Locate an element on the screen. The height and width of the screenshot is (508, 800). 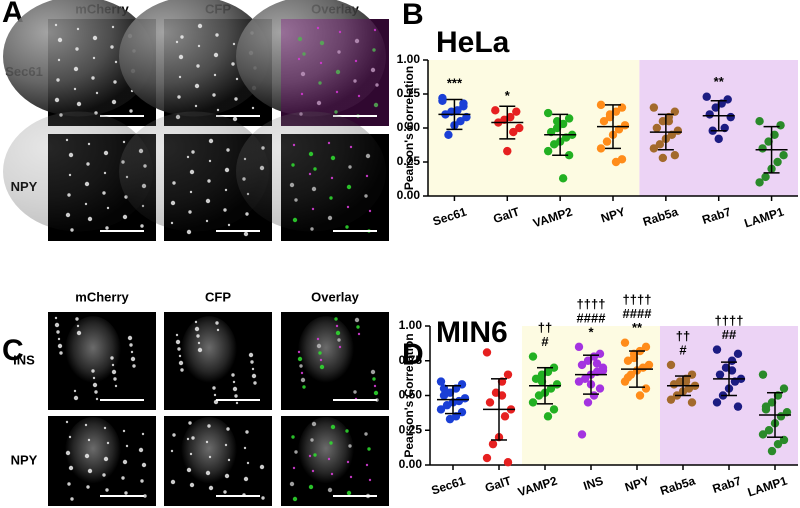
column-header: Overlay is located at coordinates (335, 296).